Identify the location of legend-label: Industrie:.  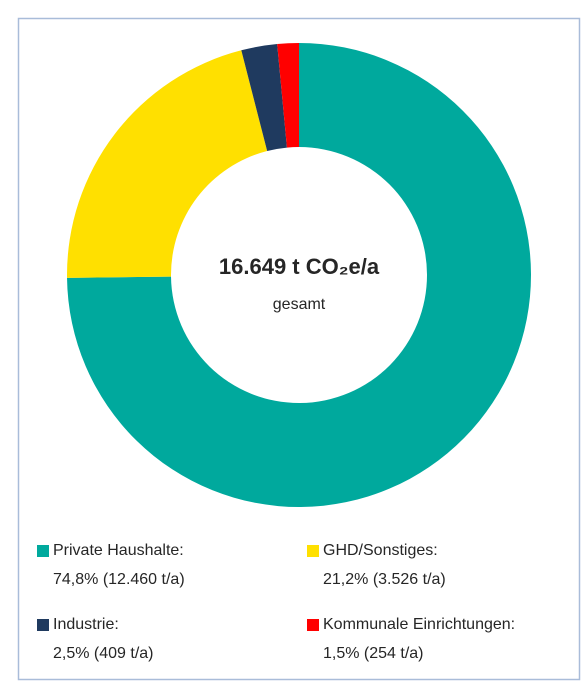
(86, 624).